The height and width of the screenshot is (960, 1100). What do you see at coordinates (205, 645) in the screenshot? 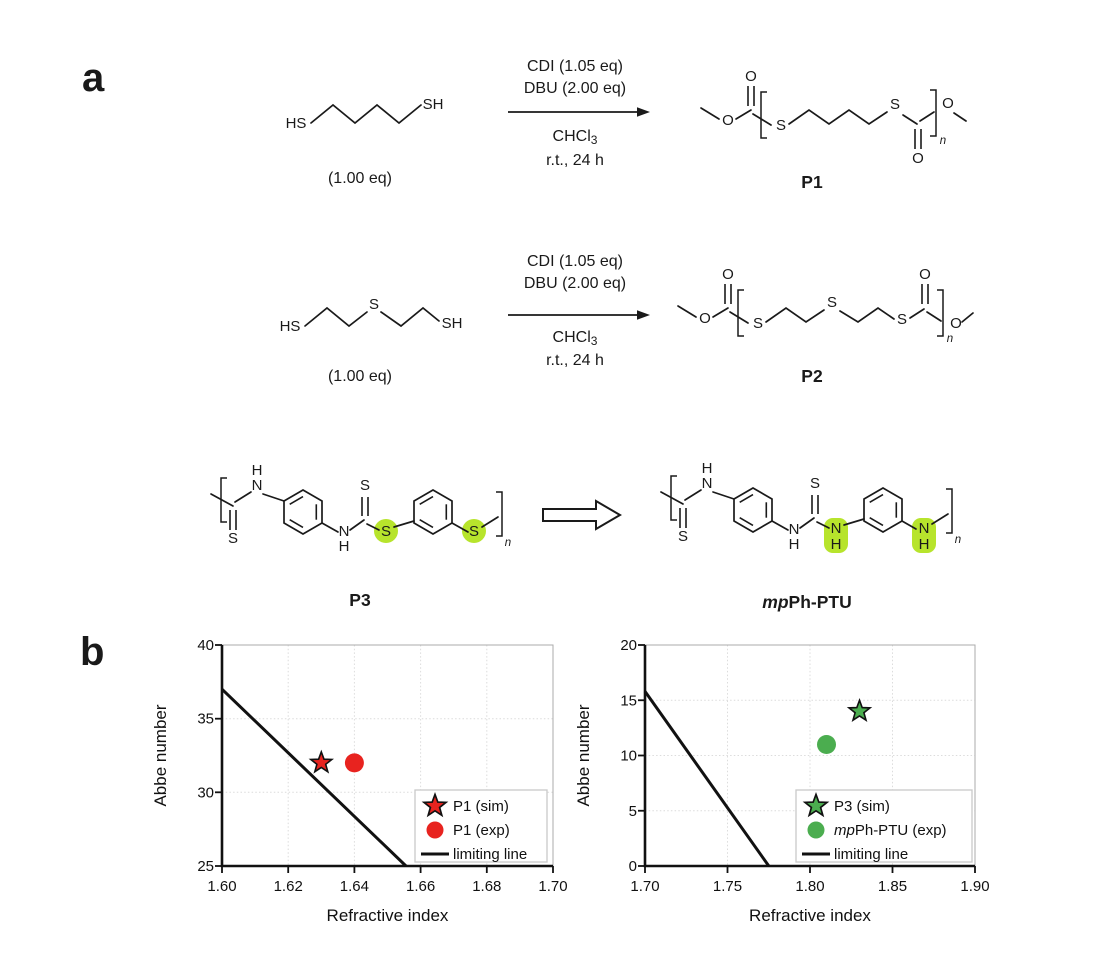
I see `svg-text: 40` at bounding box center [205, 645].